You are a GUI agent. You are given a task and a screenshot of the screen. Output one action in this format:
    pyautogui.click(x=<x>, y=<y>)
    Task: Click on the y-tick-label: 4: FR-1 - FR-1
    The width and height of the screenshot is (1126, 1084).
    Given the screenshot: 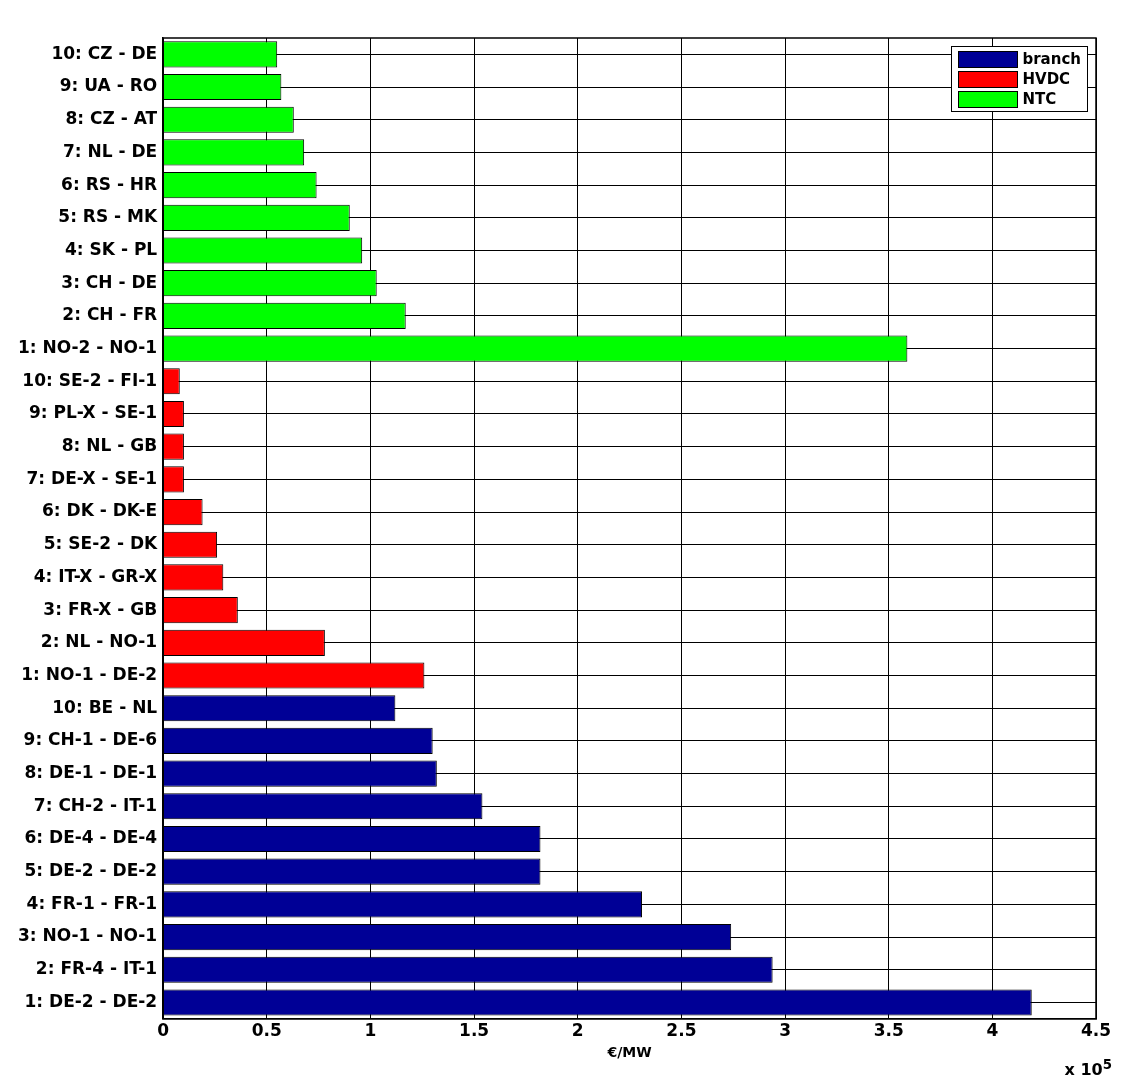 What is the action you would take?
    pyautogui.click(x=92, y=902)
    